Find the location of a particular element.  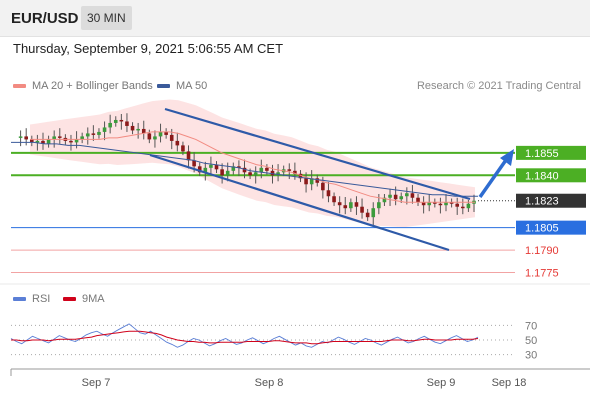

rsi-tick-50: 50 is located at coordinates (531, 341).